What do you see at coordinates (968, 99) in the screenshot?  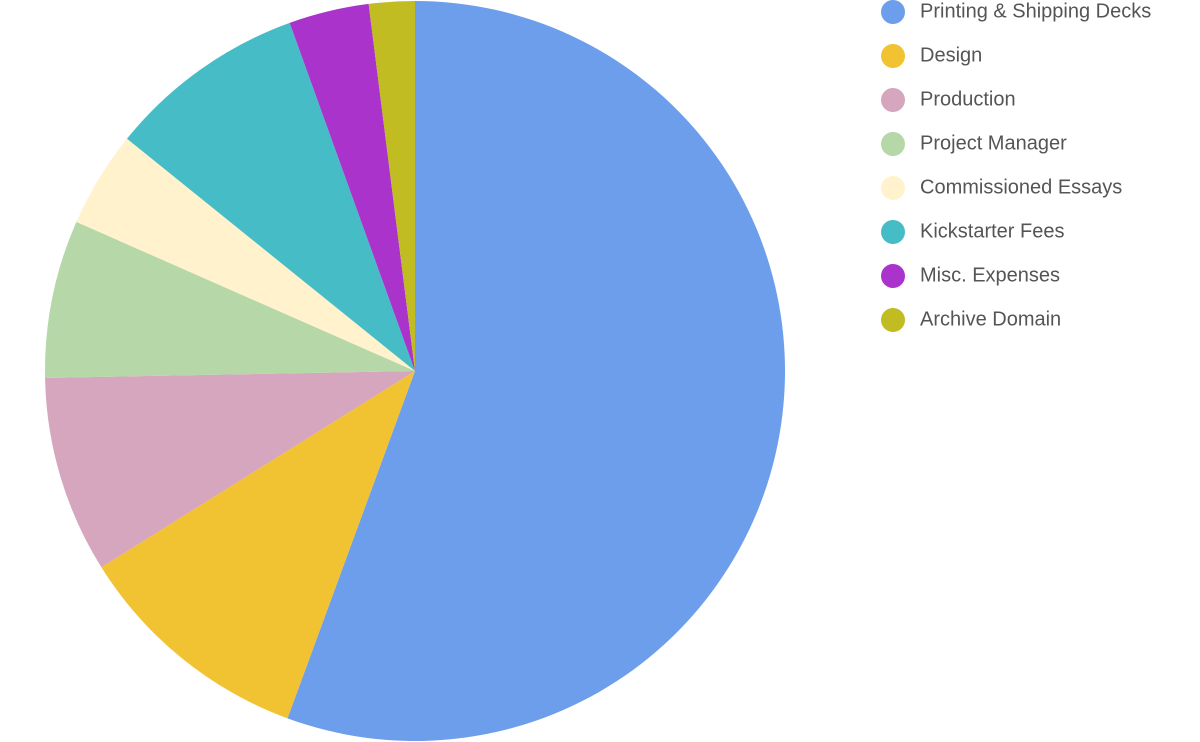 I see `legend-label: Production` at bounding box center [968, 99].